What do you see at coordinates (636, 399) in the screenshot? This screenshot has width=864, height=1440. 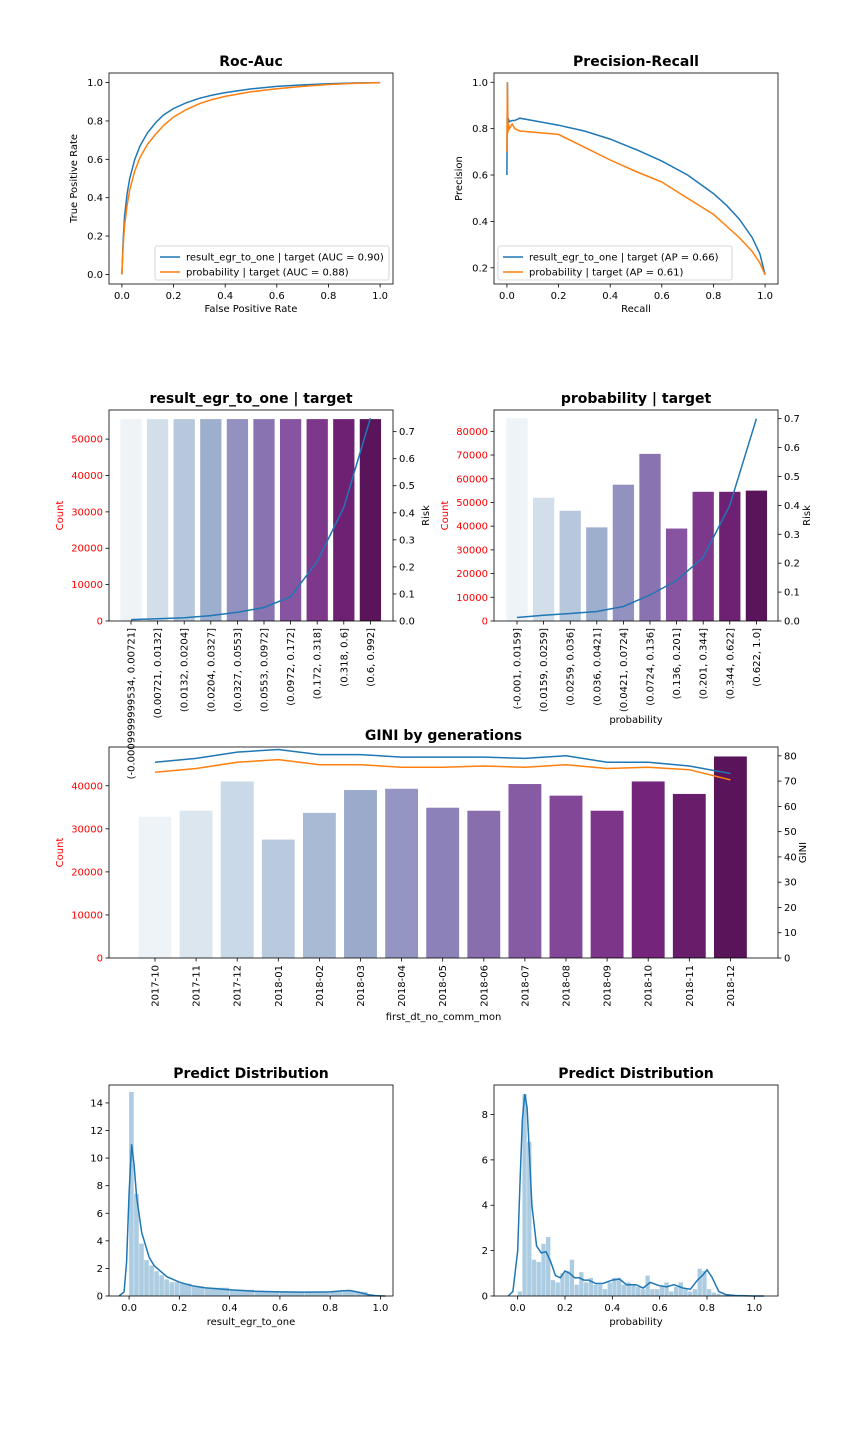 I see `chart-title: probability | target` at bounding box center [636, 399].